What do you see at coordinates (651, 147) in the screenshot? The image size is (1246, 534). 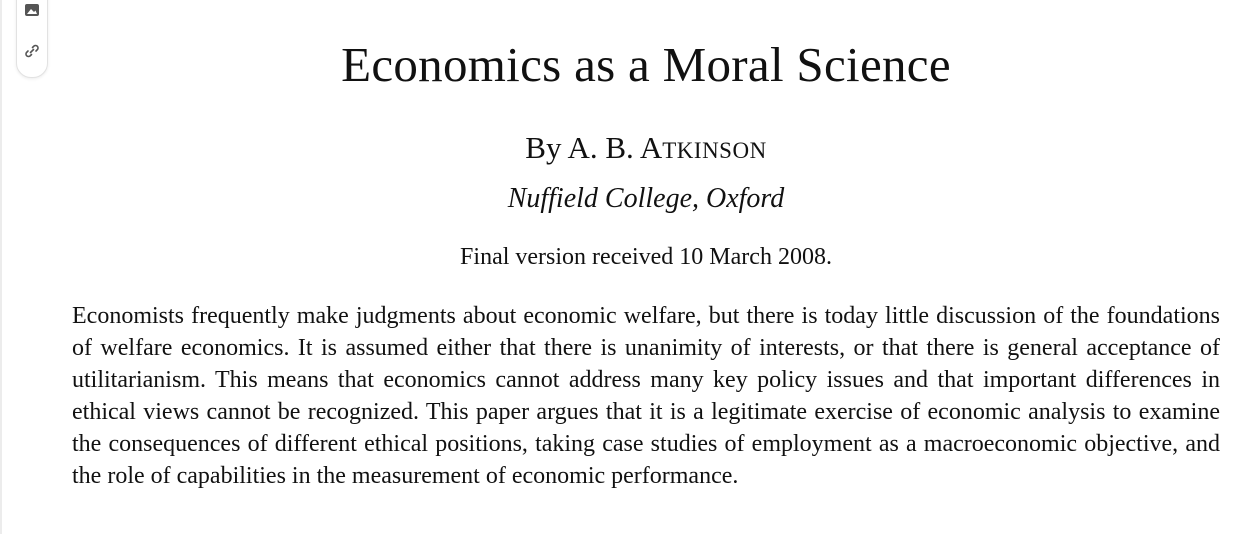 I see `author-surname-initial: A` at bounding box center [651, 147].